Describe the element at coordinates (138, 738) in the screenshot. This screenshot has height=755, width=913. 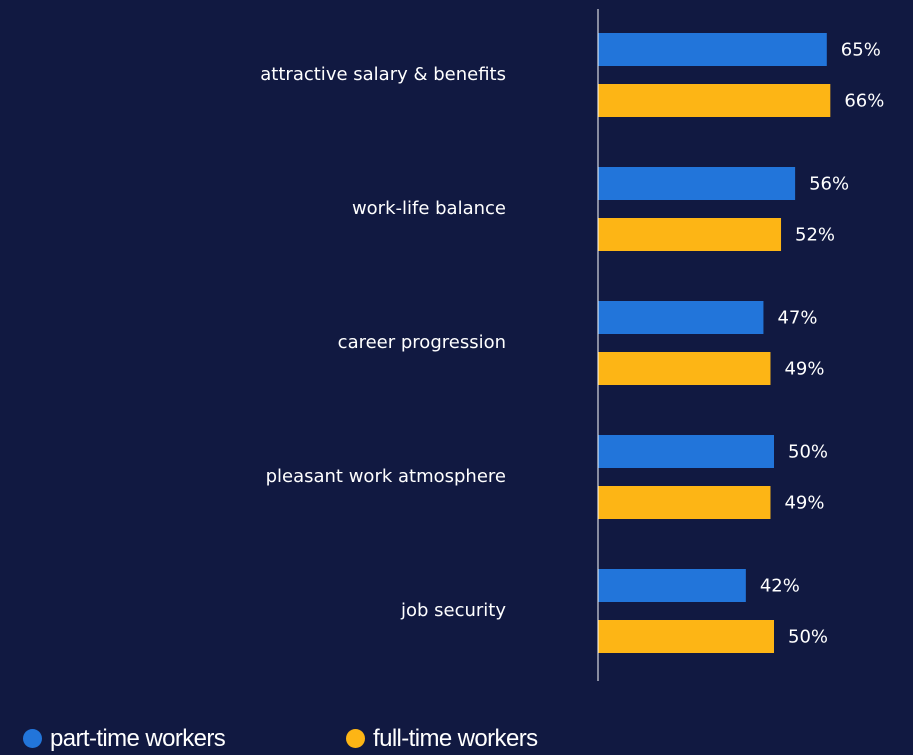
I see `legend-label-part-time: part-time workers` at that location.